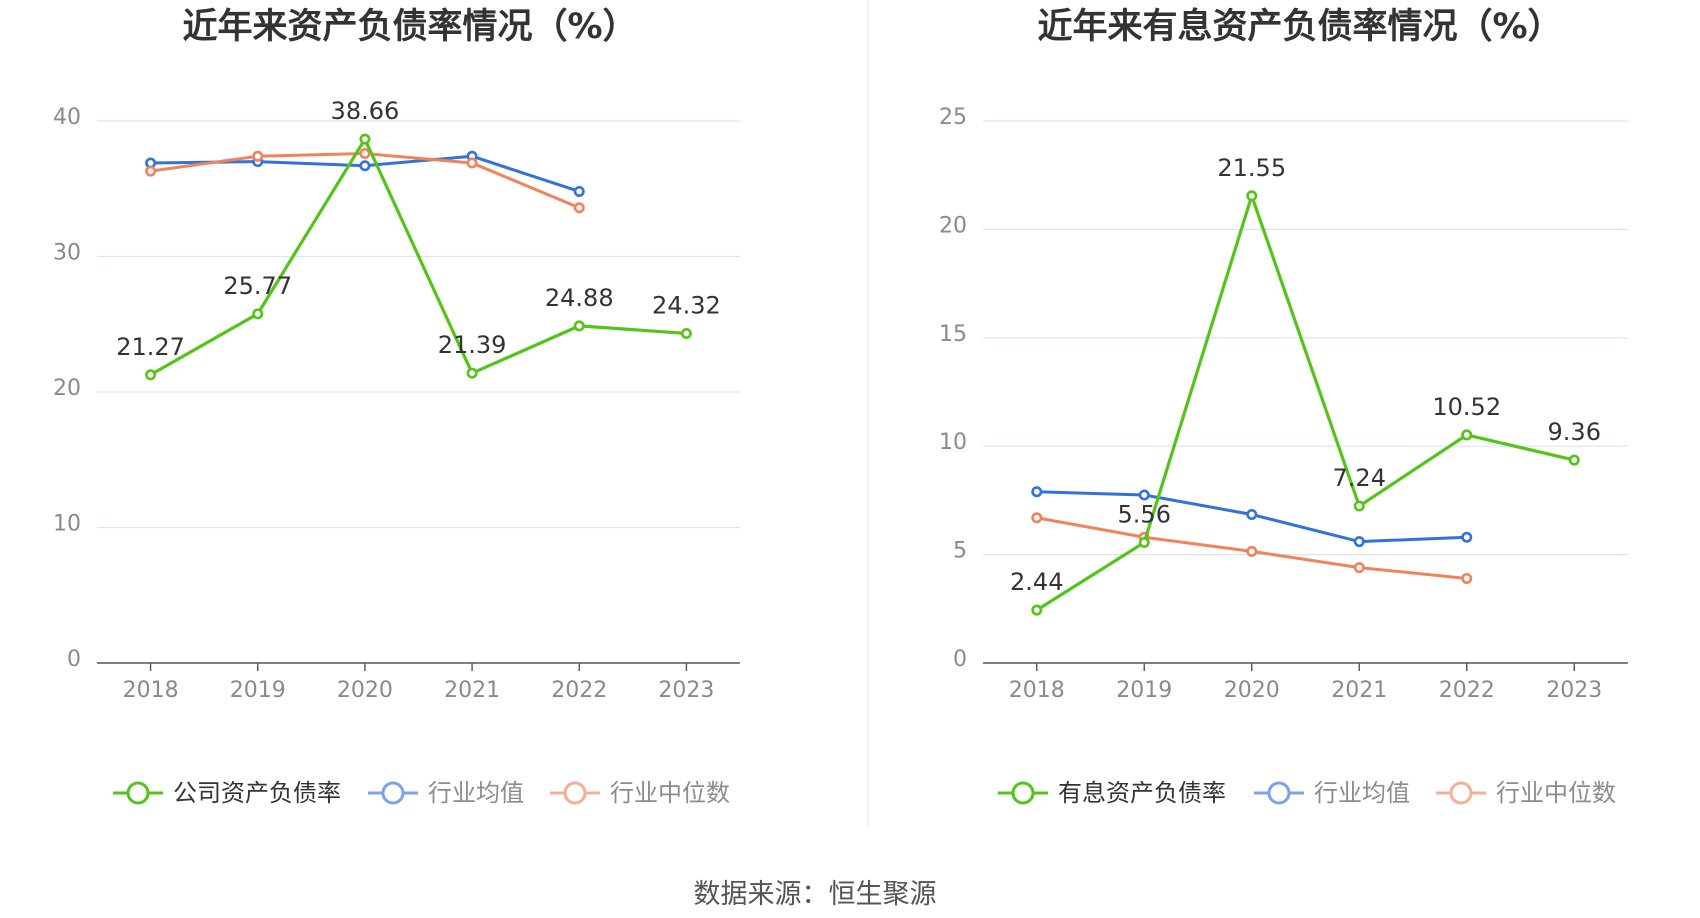  Describe the element at coordinates (1142, 793) in the screenshot. I see `legend-label: 有息资产负债率` at that location.